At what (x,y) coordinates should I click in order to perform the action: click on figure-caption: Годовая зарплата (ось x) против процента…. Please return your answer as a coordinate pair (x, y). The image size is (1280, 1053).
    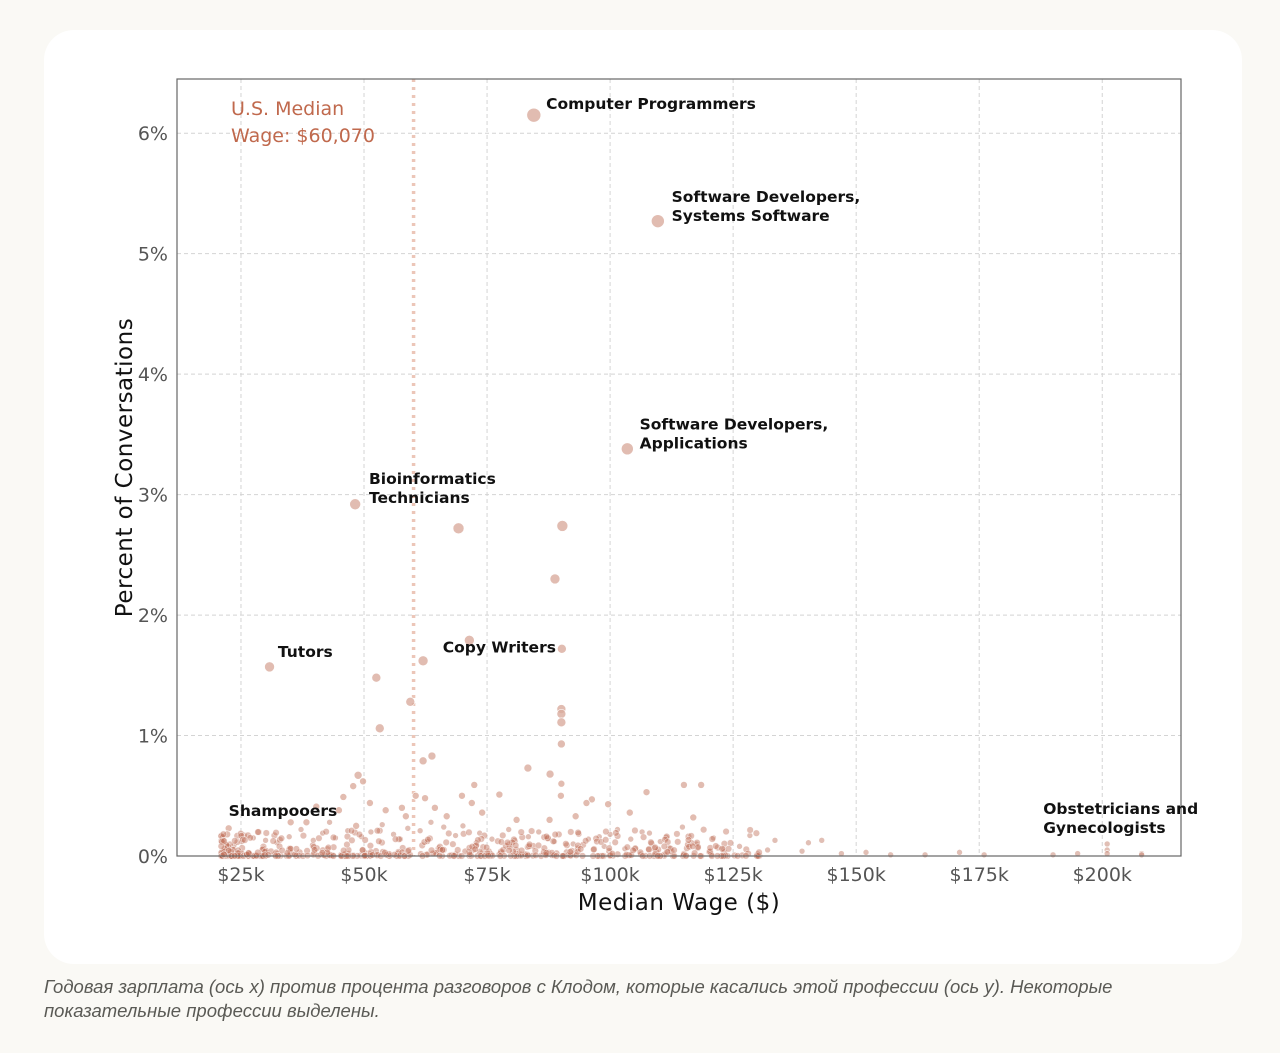
    Looking at the image, I should click on (578, 998).